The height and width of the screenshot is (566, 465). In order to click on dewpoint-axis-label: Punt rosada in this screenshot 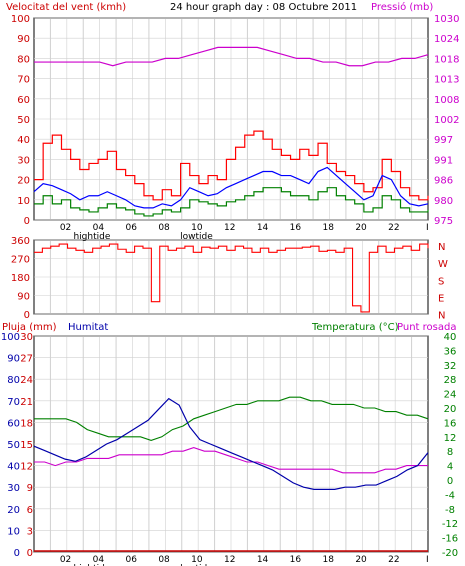, I will do `click(426, 327)`.